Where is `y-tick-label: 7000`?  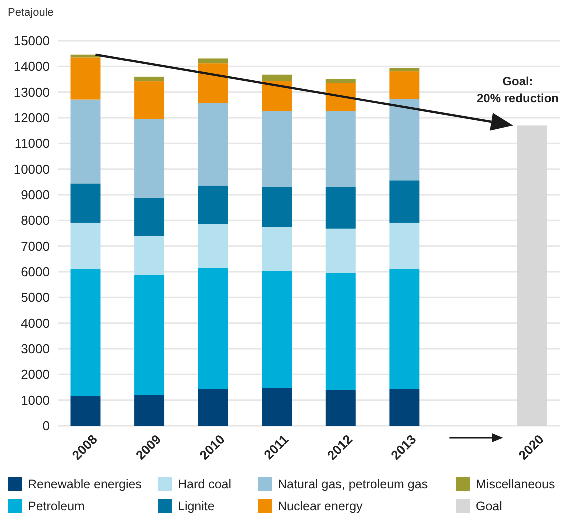
y-tick-label: 7000 is located at coordinates (35, 246).